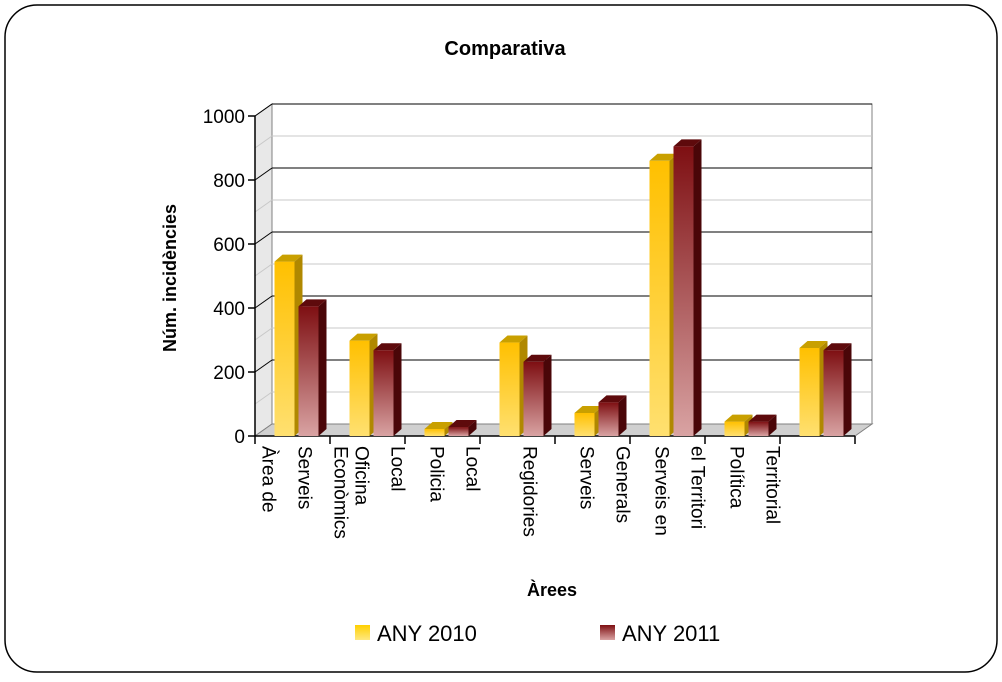 This screenshot has width=1002, height=682. Describe the element at coordinates (552, 589) in the screenshot. I see `x-axis-label: Àrees` at that location.